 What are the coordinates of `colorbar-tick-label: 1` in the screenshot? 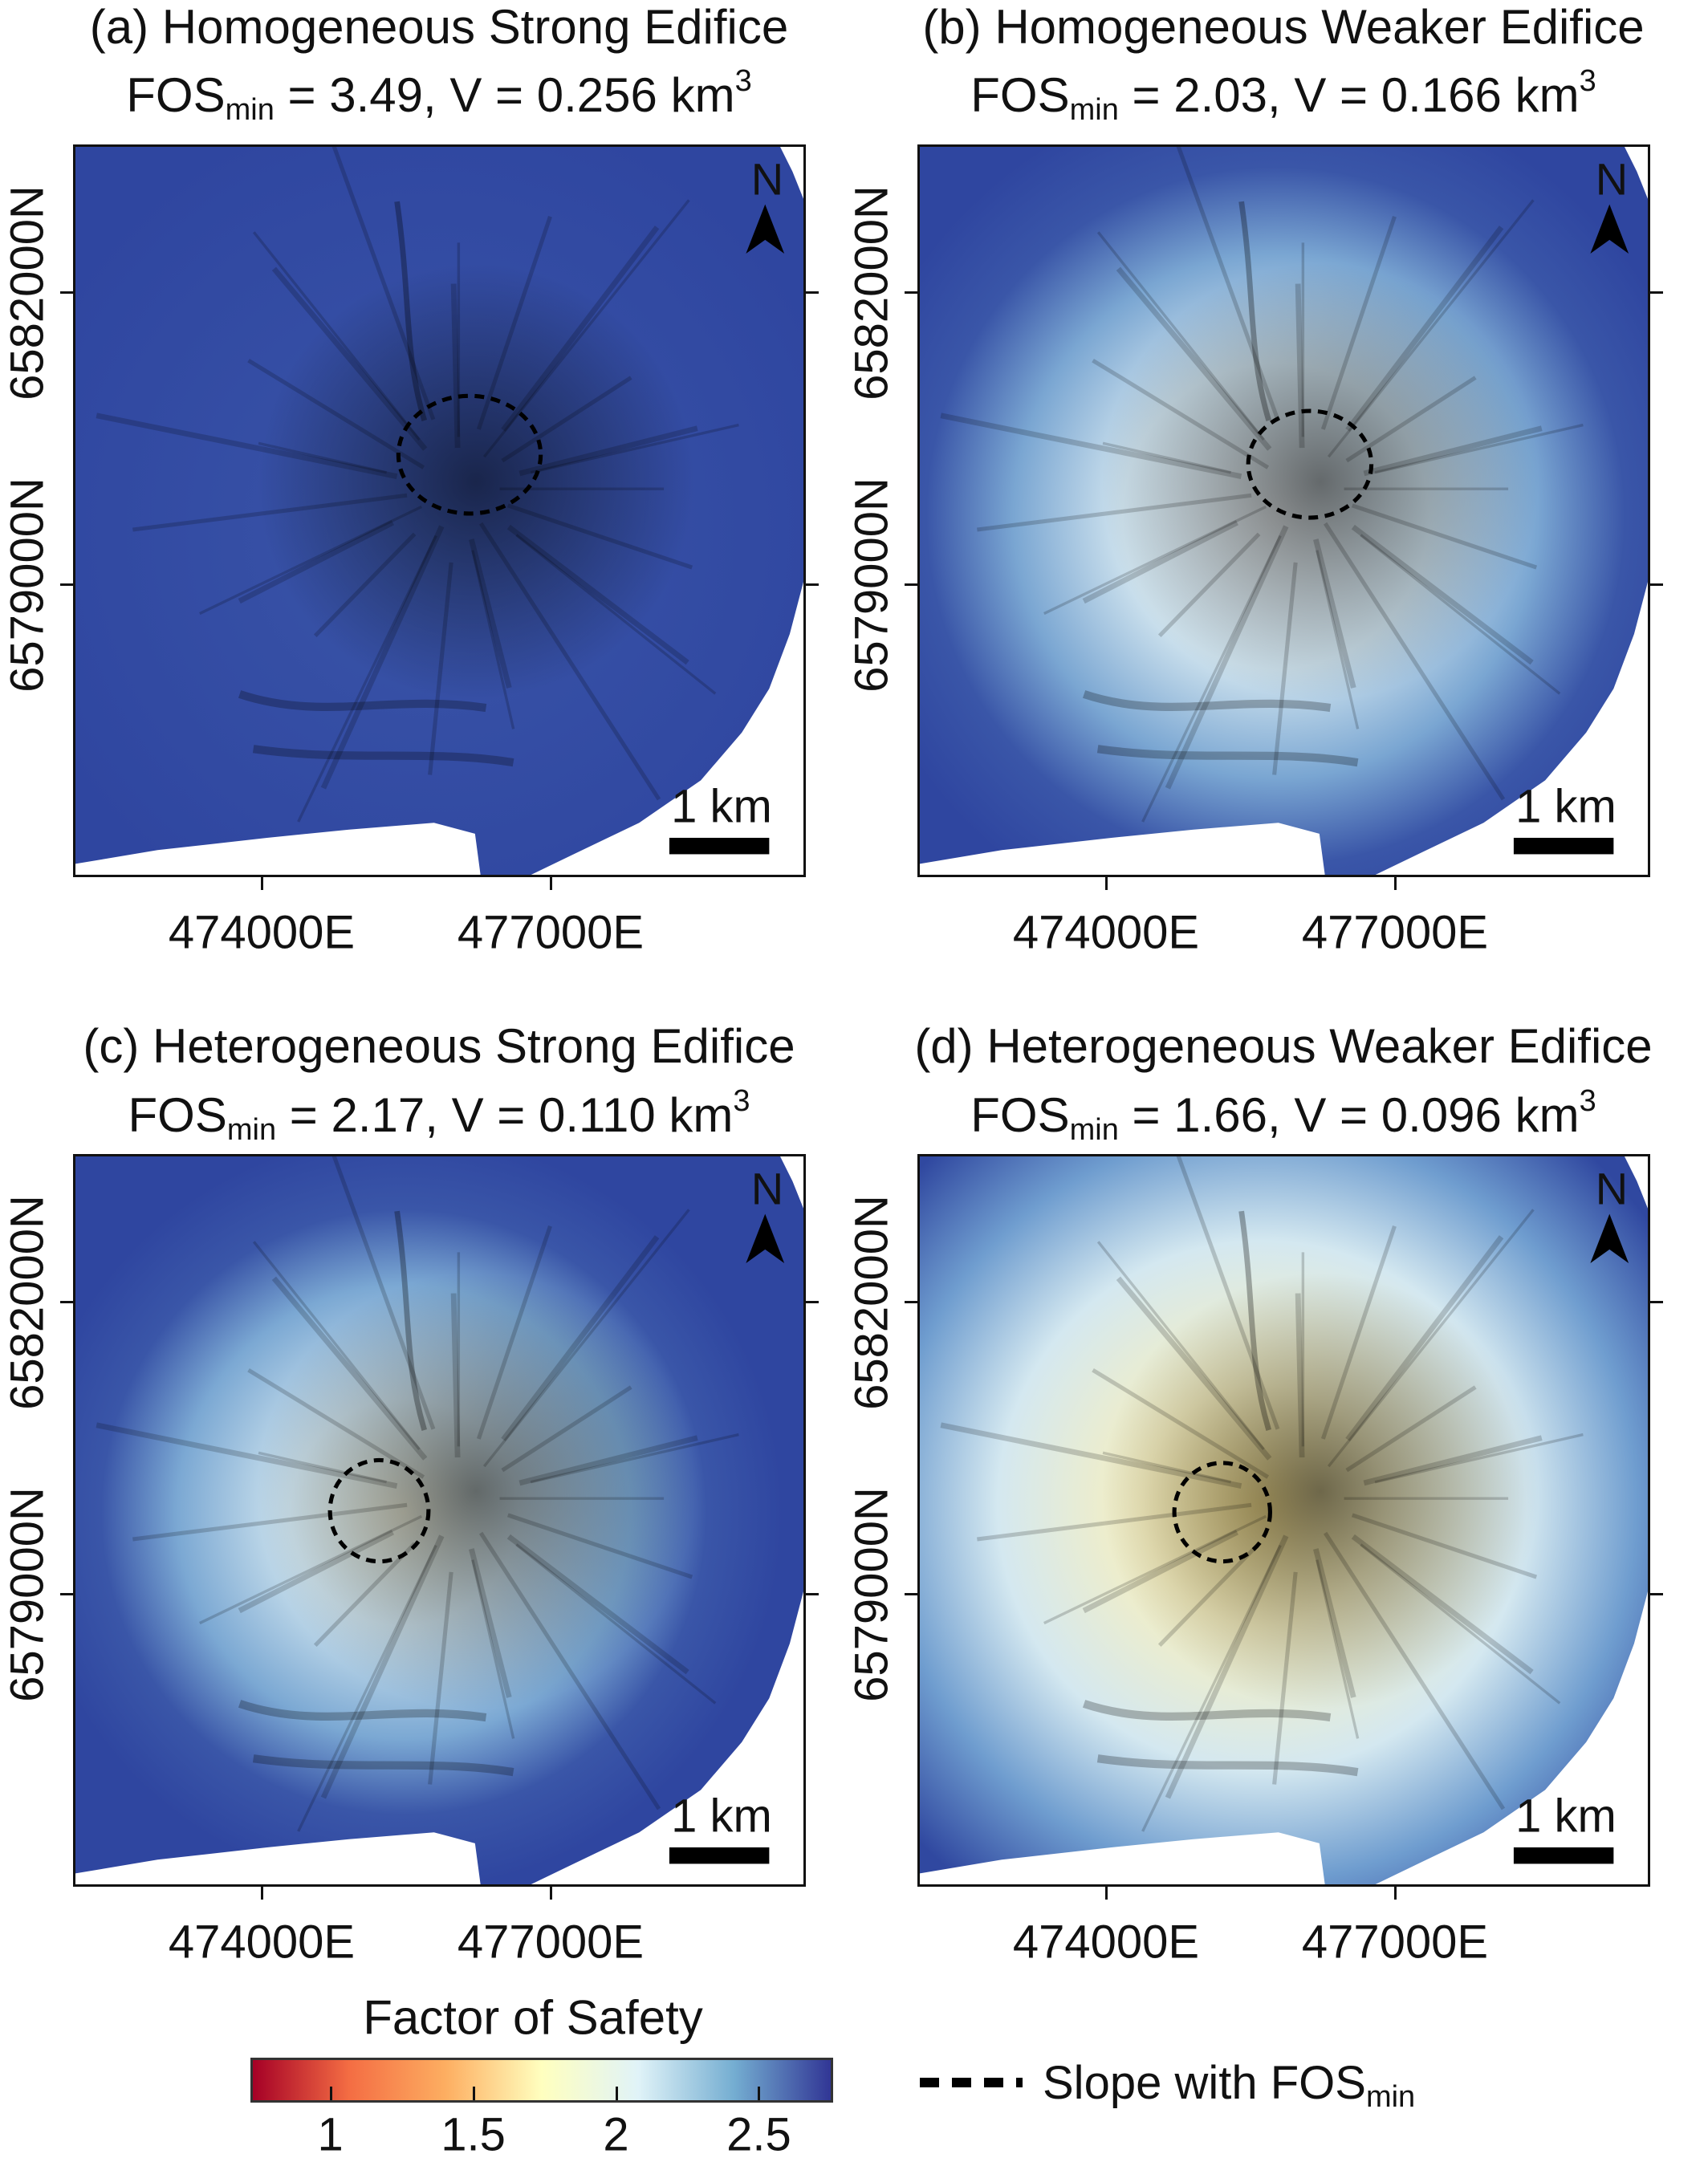 It's located at (331, 2134).